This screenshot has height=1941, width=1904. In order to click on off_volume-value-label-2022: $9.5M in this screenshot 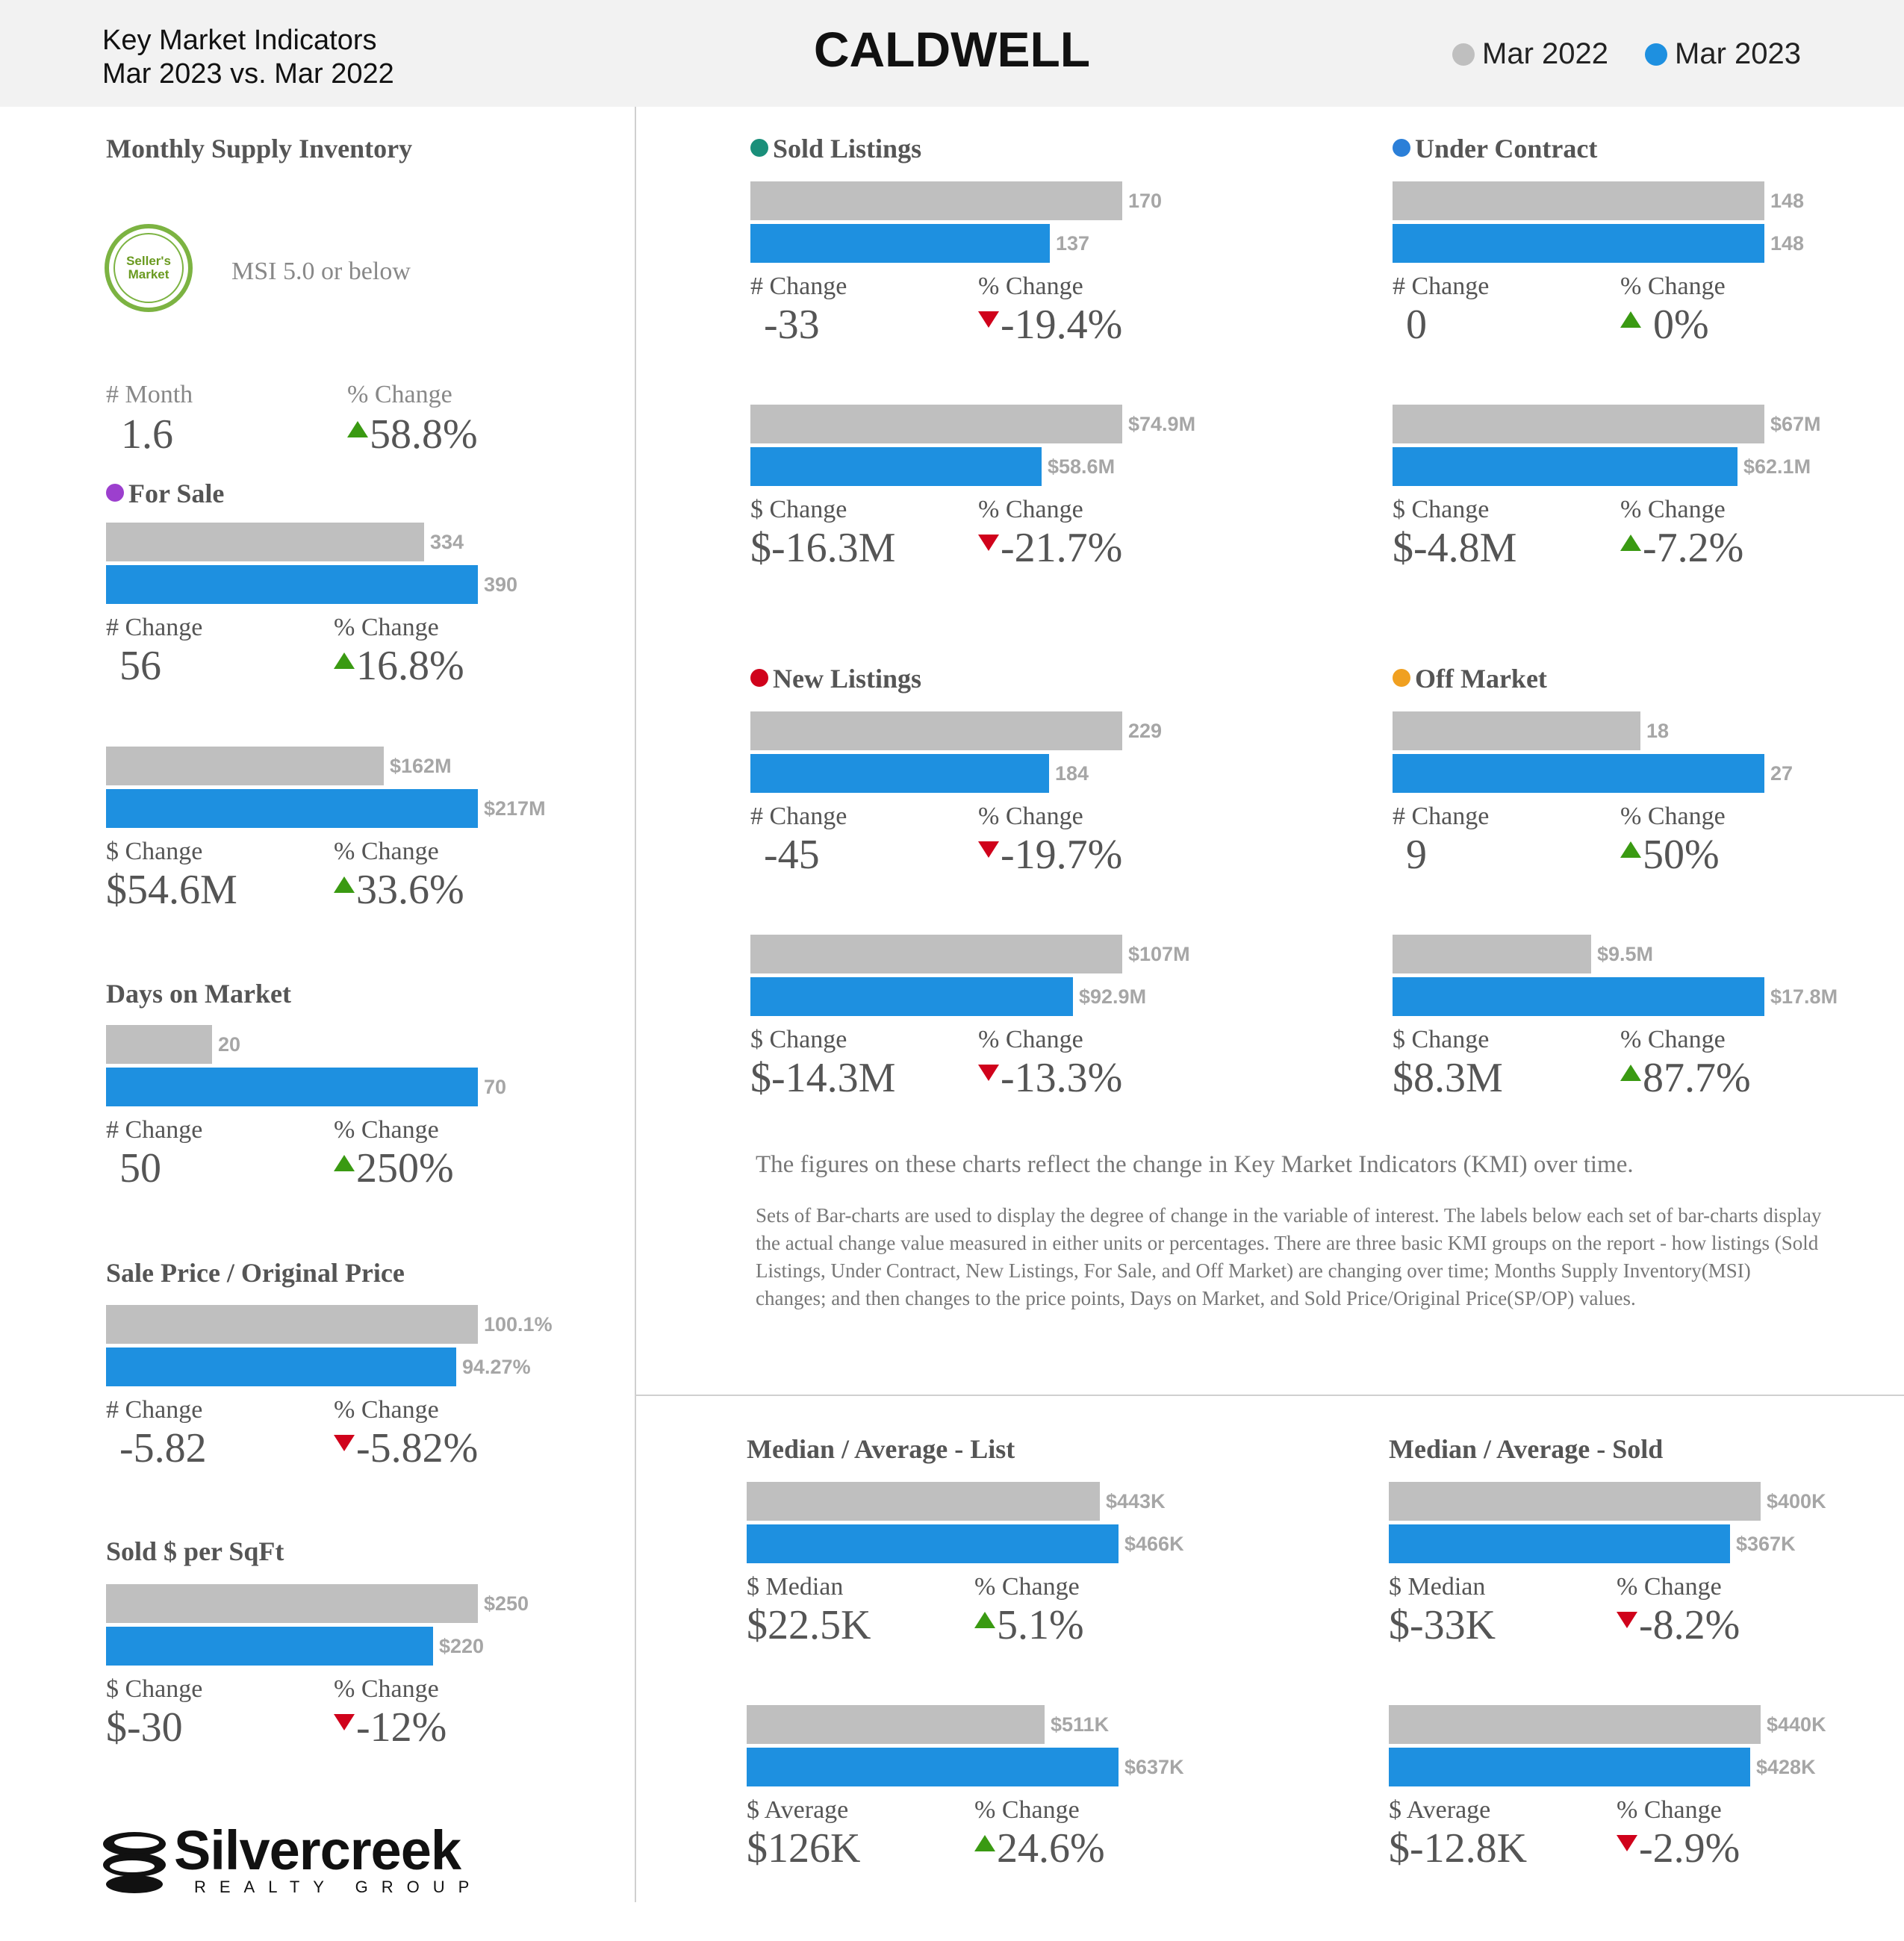, I will do `click(1625, 954)`.